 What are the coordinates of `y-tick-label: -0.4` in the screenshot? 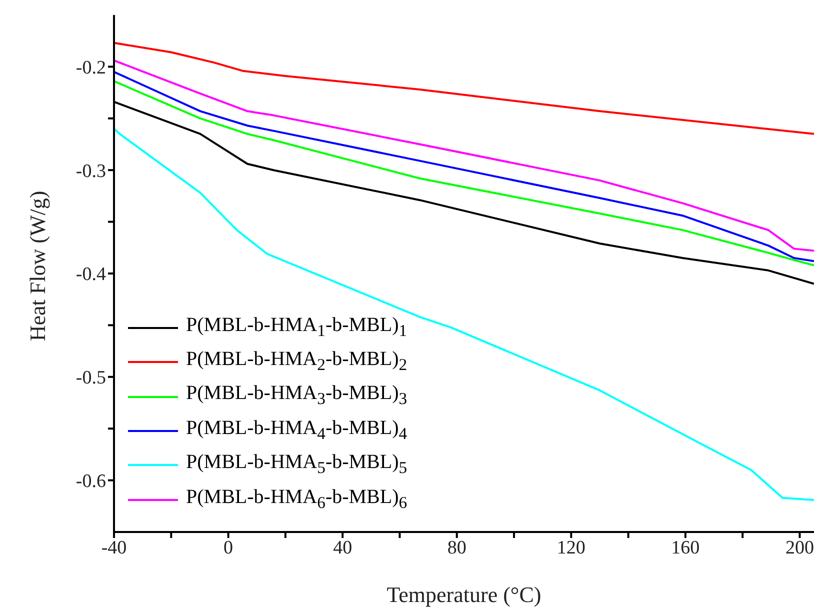 It's located at (91, 275).